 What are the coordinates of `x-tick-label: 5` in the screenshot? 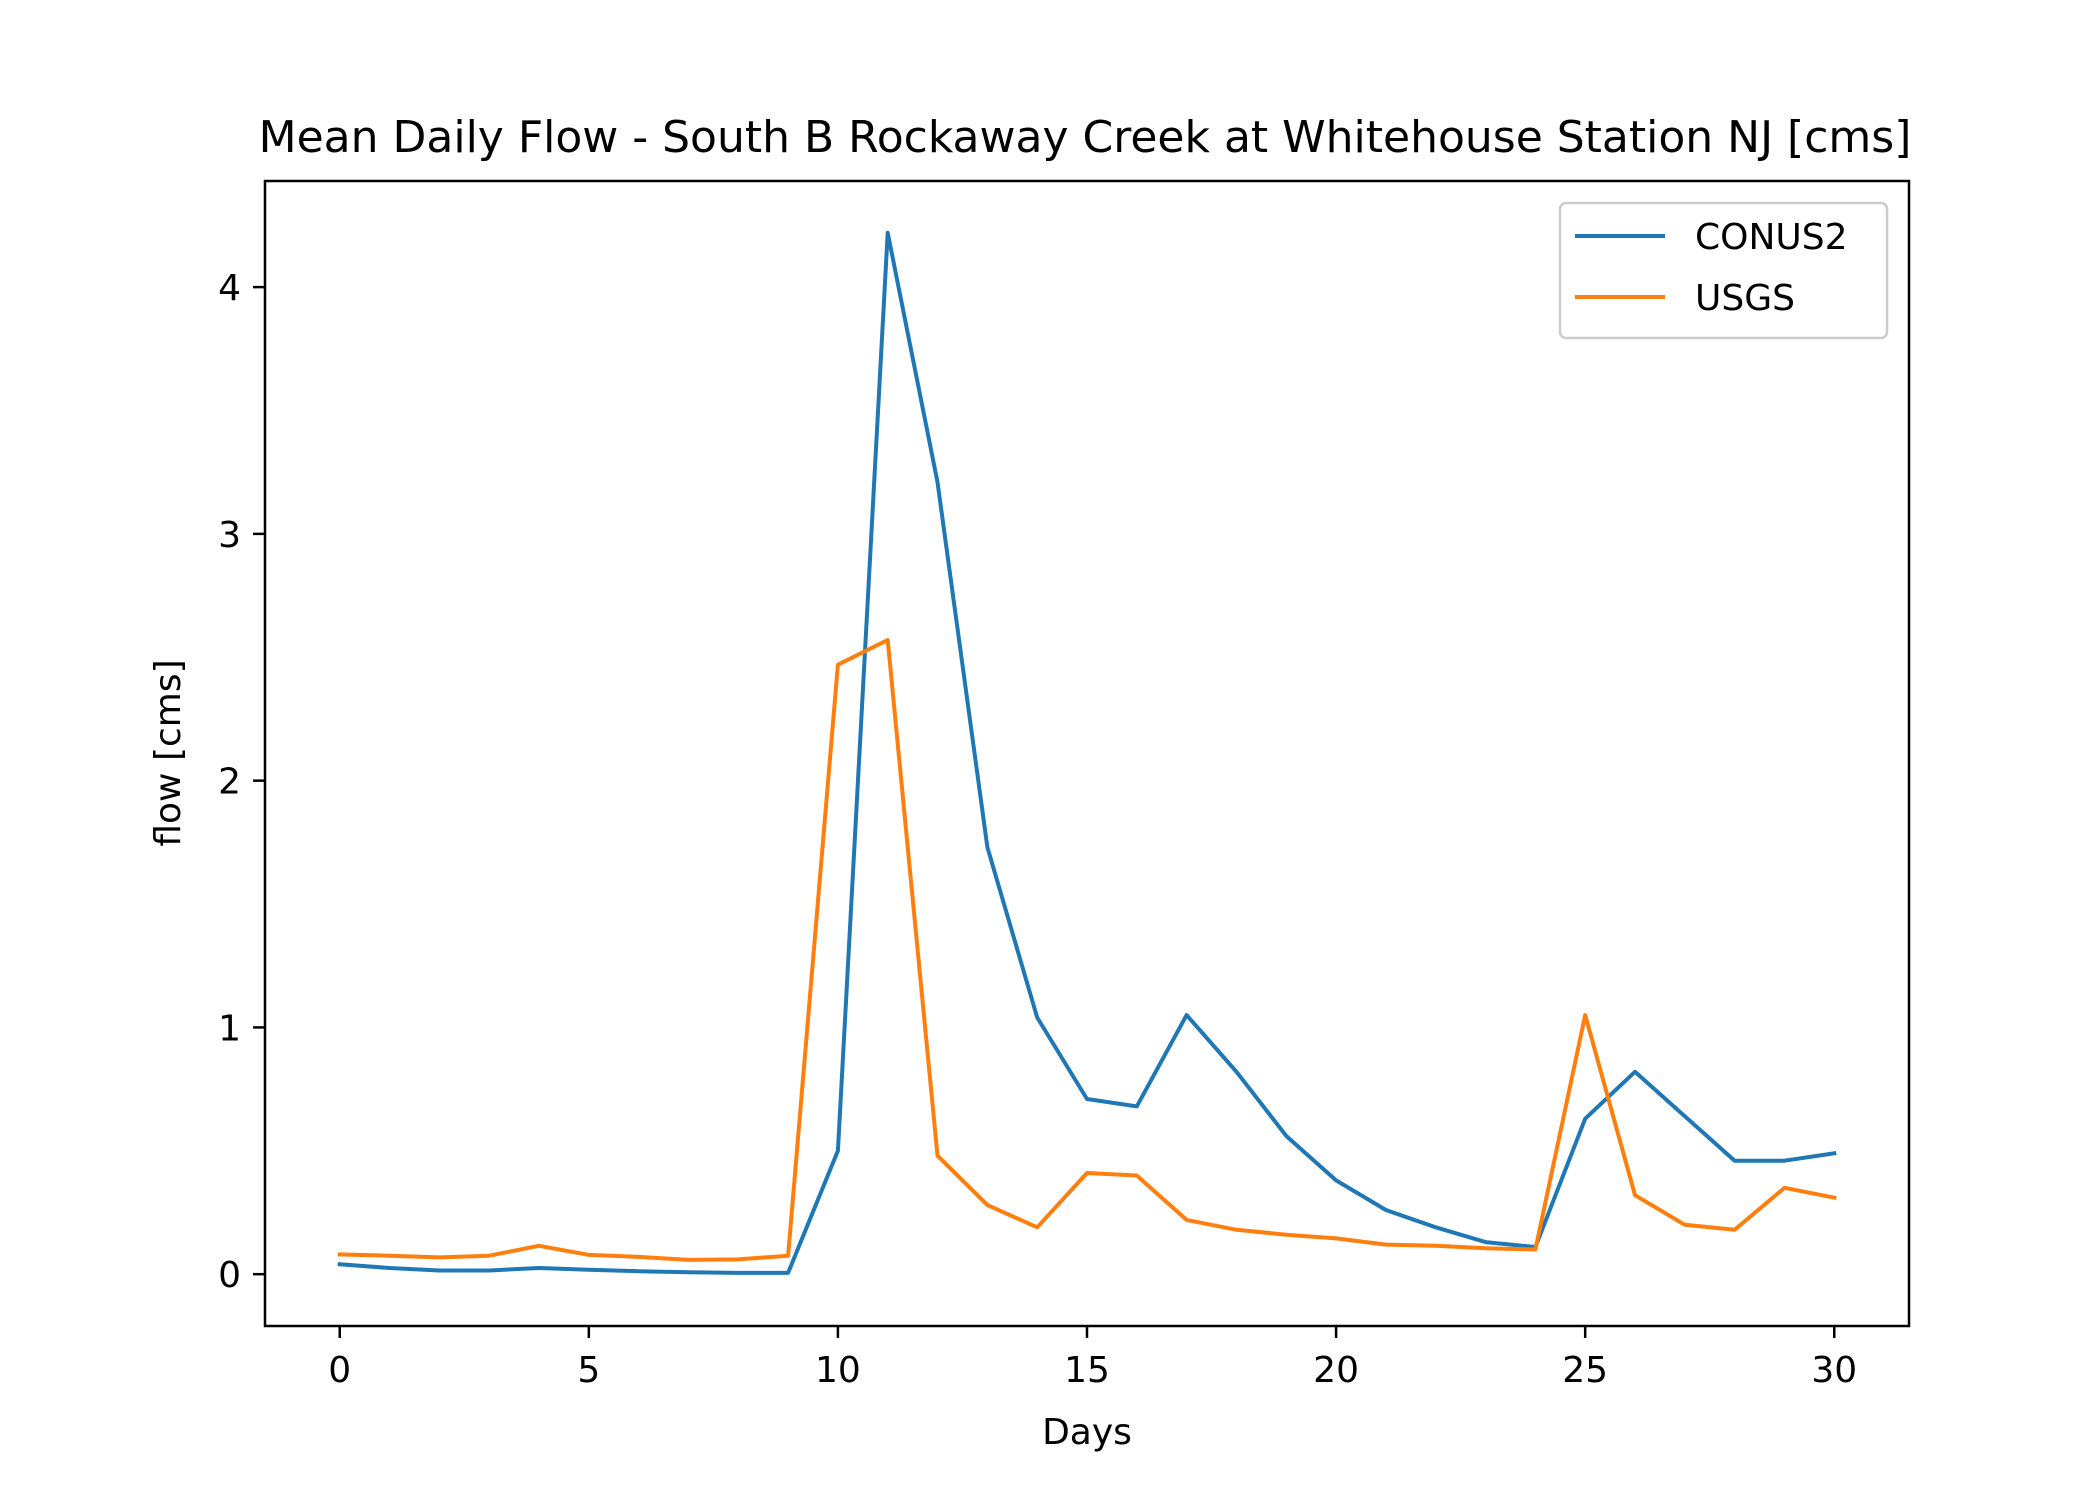 It's located at (588, 1370).